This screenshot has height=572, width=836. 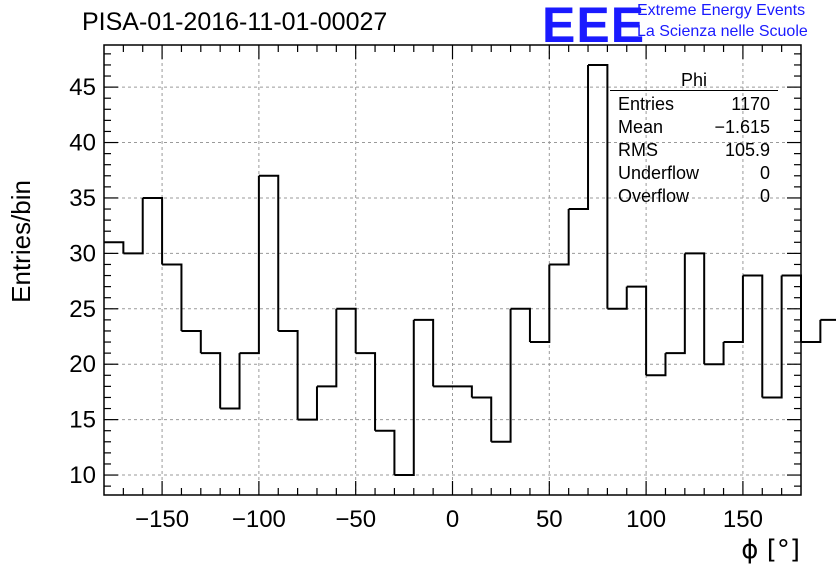 What do you see at coordinates (747, 150) in the screenshot?
I see `stats-value: 105.9` at bounding box center [747, 150].